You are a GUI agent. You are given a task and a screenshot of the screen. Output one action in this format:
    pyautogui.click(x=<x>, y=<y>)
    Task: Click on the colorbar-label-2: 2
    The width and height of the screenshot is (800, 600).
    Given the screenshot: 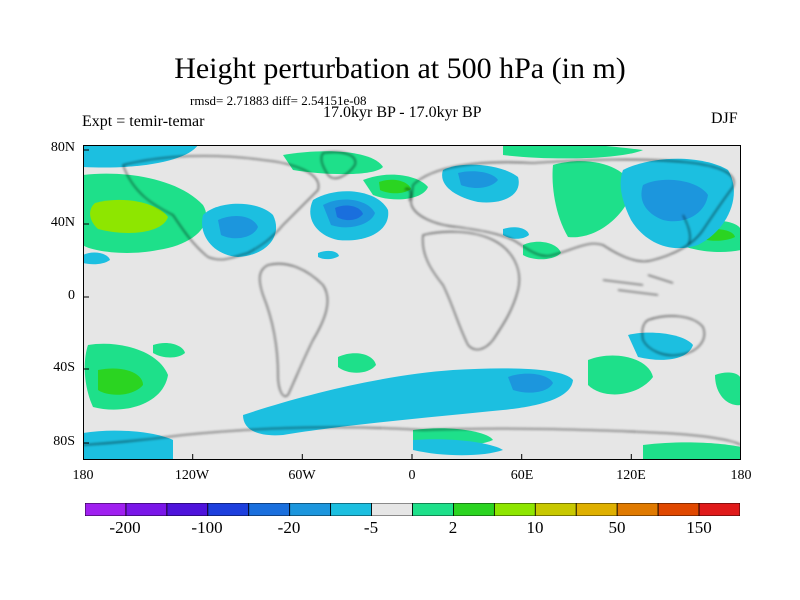 What is the action you would take?
    pyautogui.click(x=453, y=527)
    